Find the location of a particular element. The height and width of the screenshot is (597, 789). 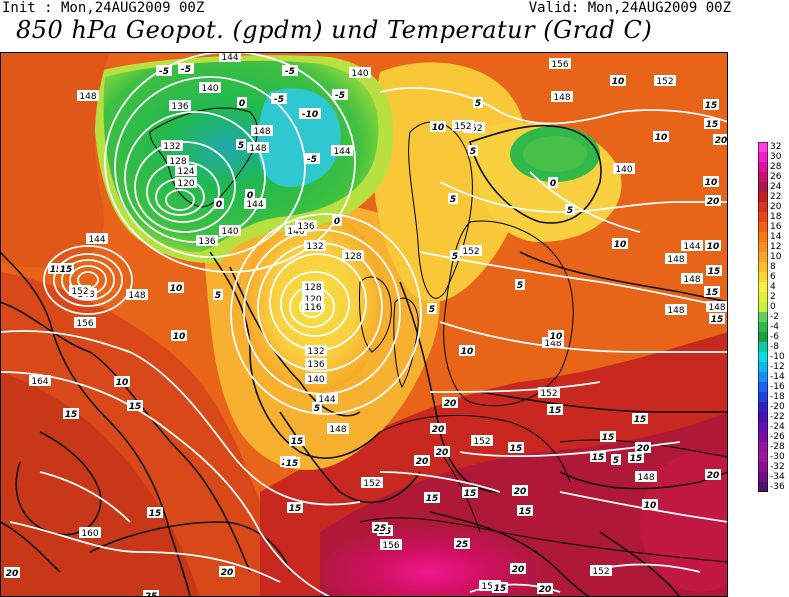

geopotential-label: 164 is located at coordinates (39, 382).